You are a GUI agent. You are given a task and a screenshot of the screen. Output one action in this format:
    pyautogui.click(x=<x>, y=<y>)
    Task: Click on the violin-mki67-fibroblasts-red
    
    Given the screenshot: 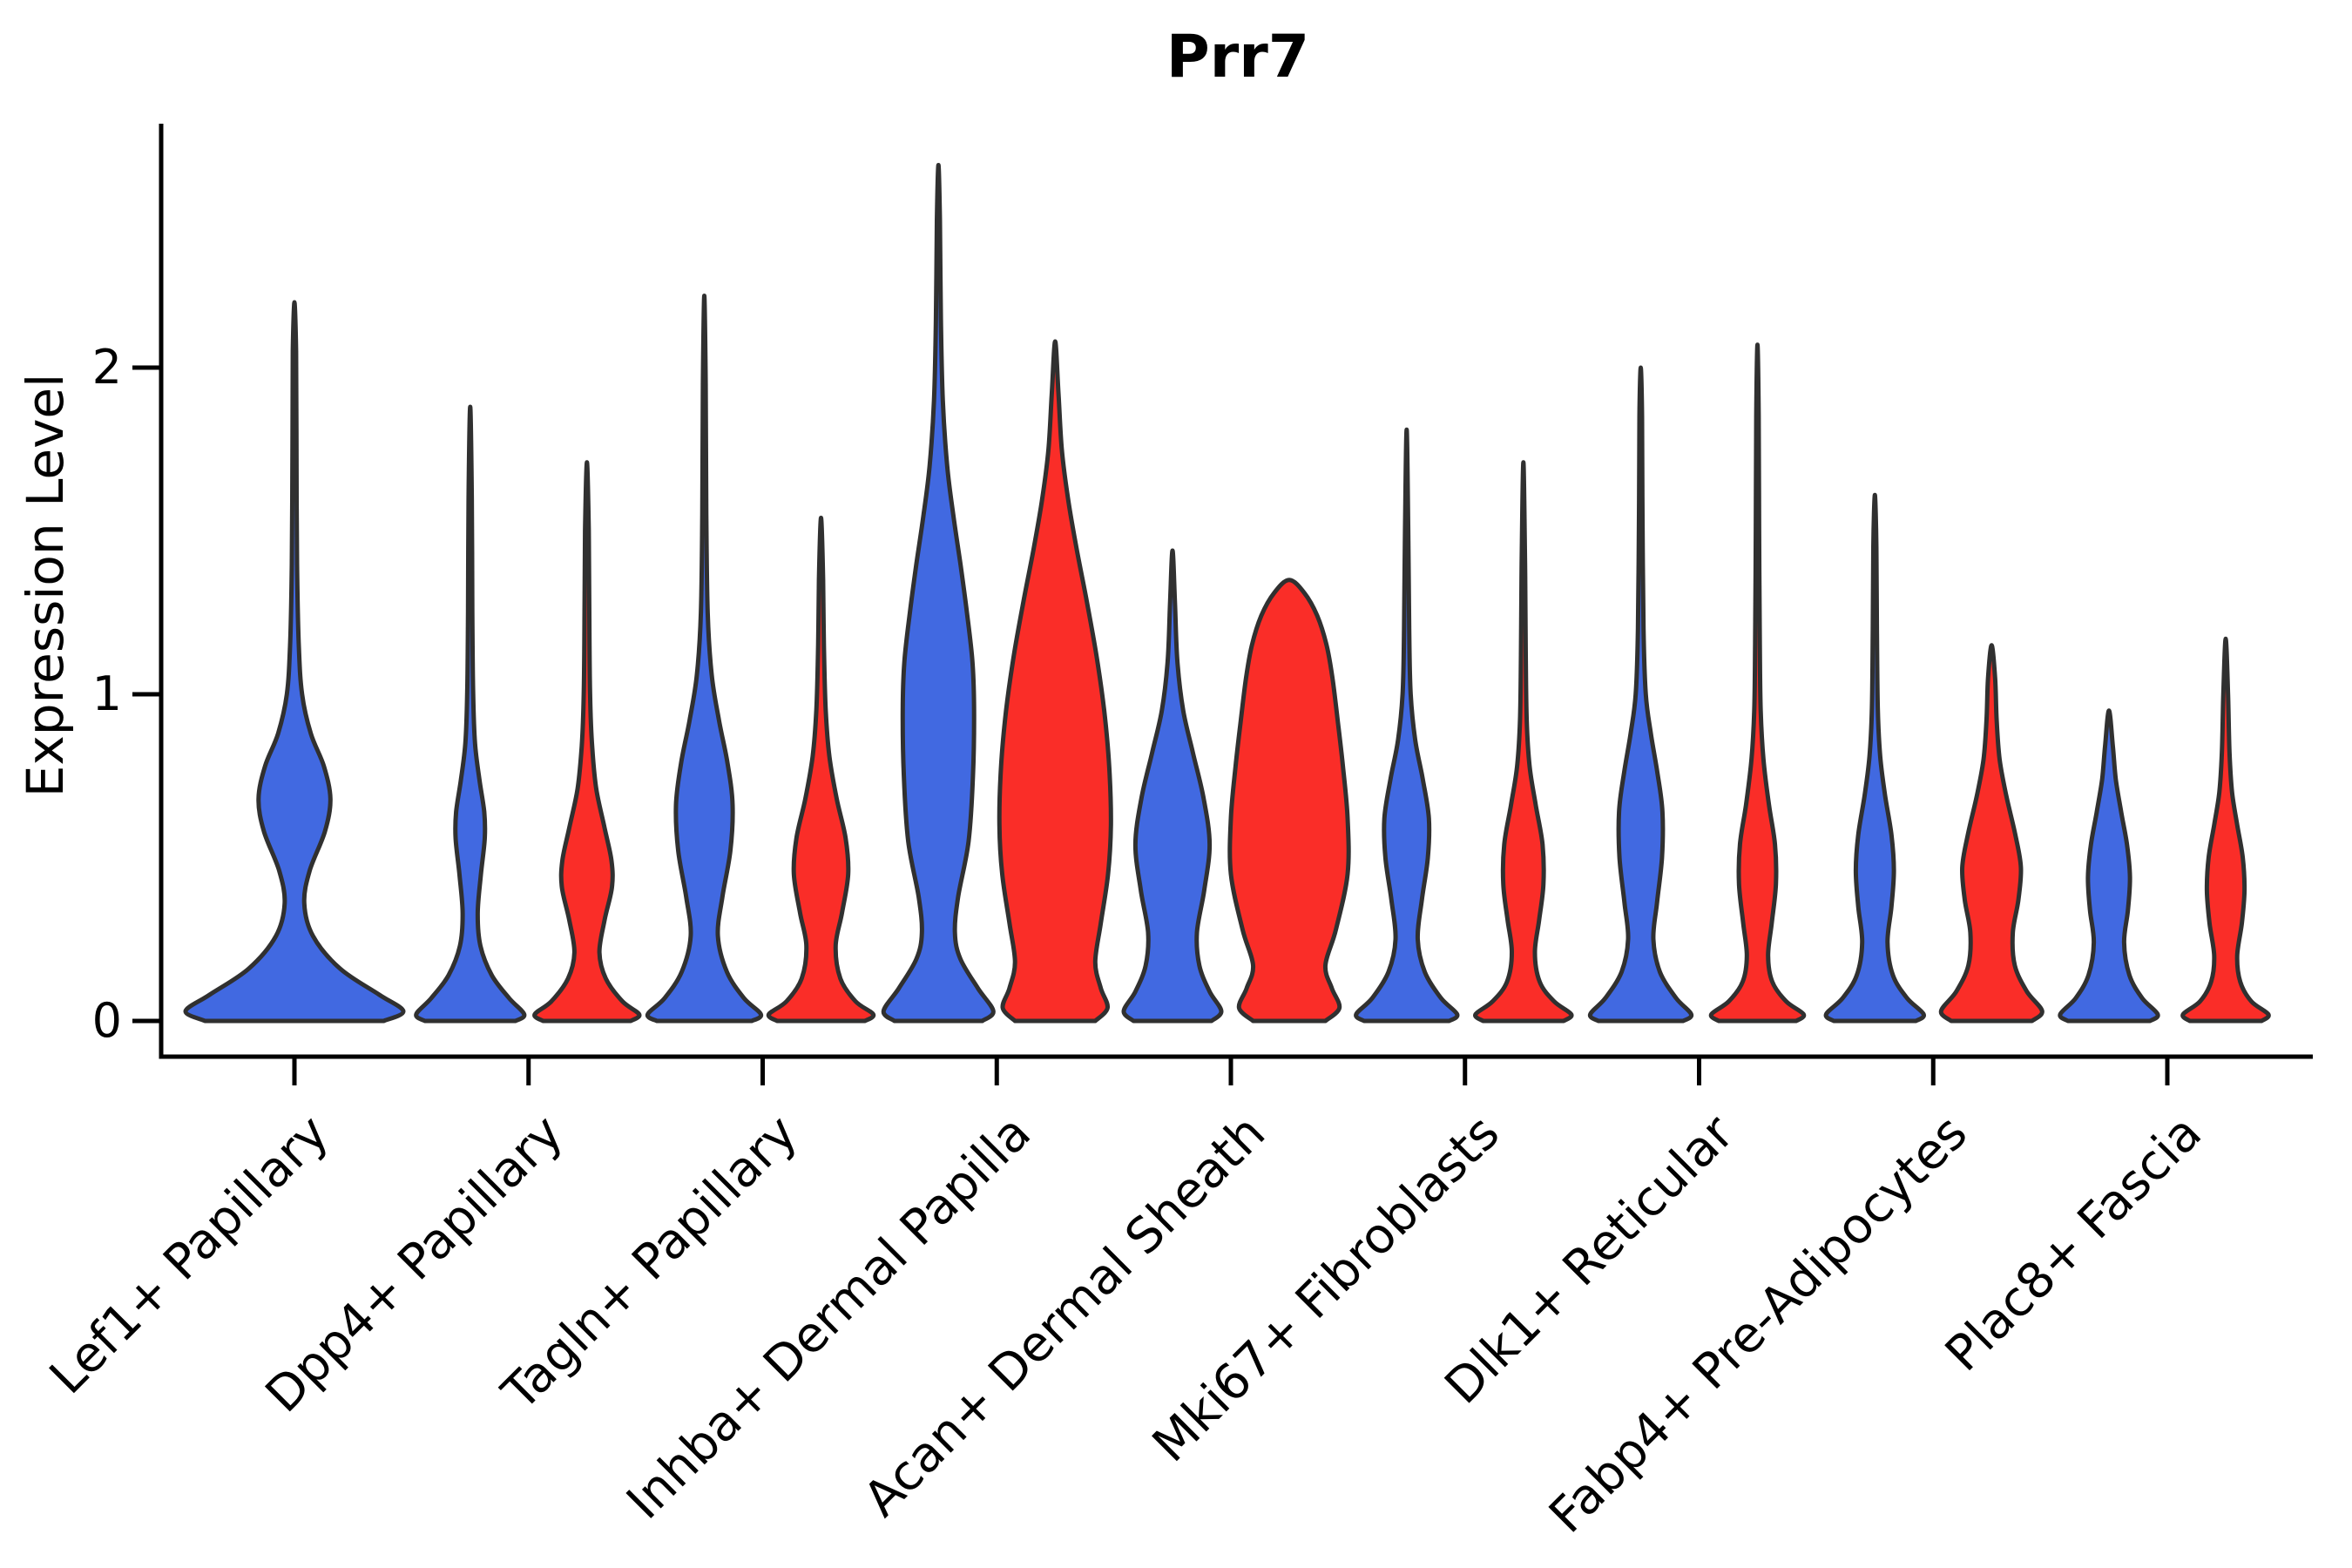 What is the action you would take?
    pyautogui.click(x=1523, y=742)
    